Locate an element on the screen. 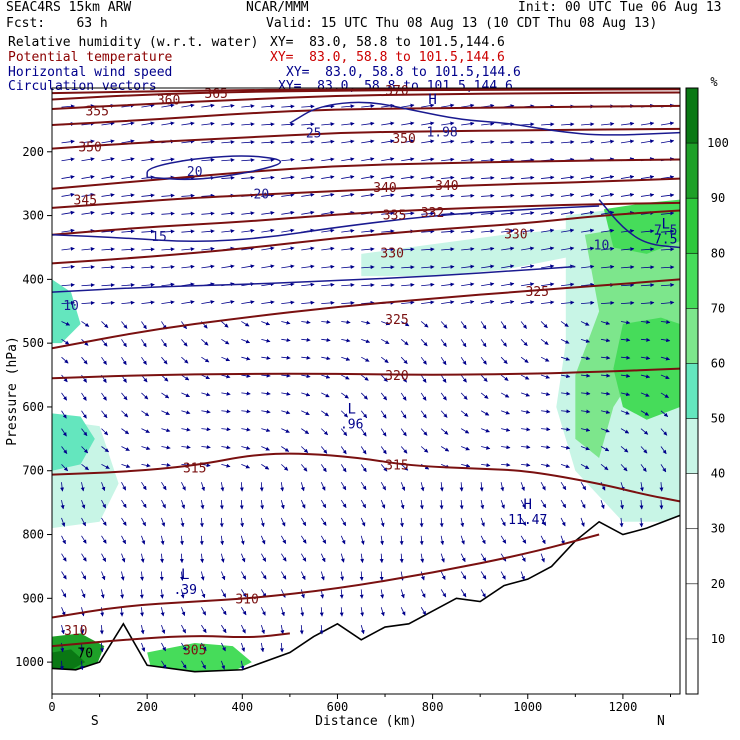  contour-label: 20 is located at coordinates (195, 172).